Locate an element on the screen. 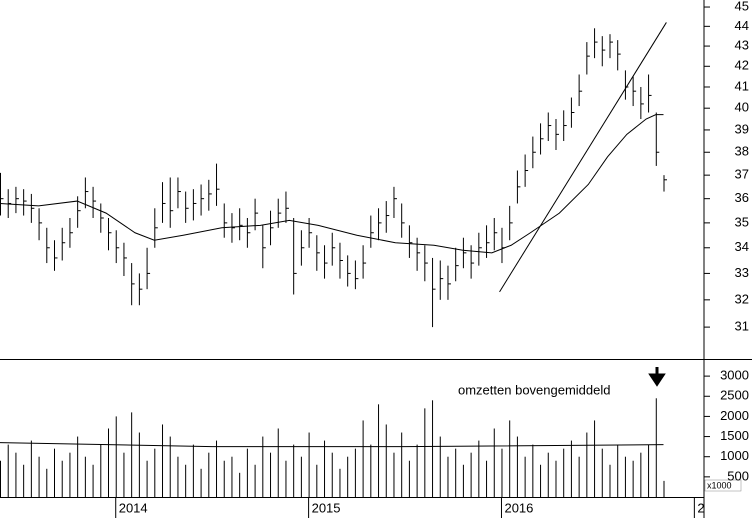 This screenshot has width=752, height=518. y-tick-label: 45 is located at coordinates (742, 6).